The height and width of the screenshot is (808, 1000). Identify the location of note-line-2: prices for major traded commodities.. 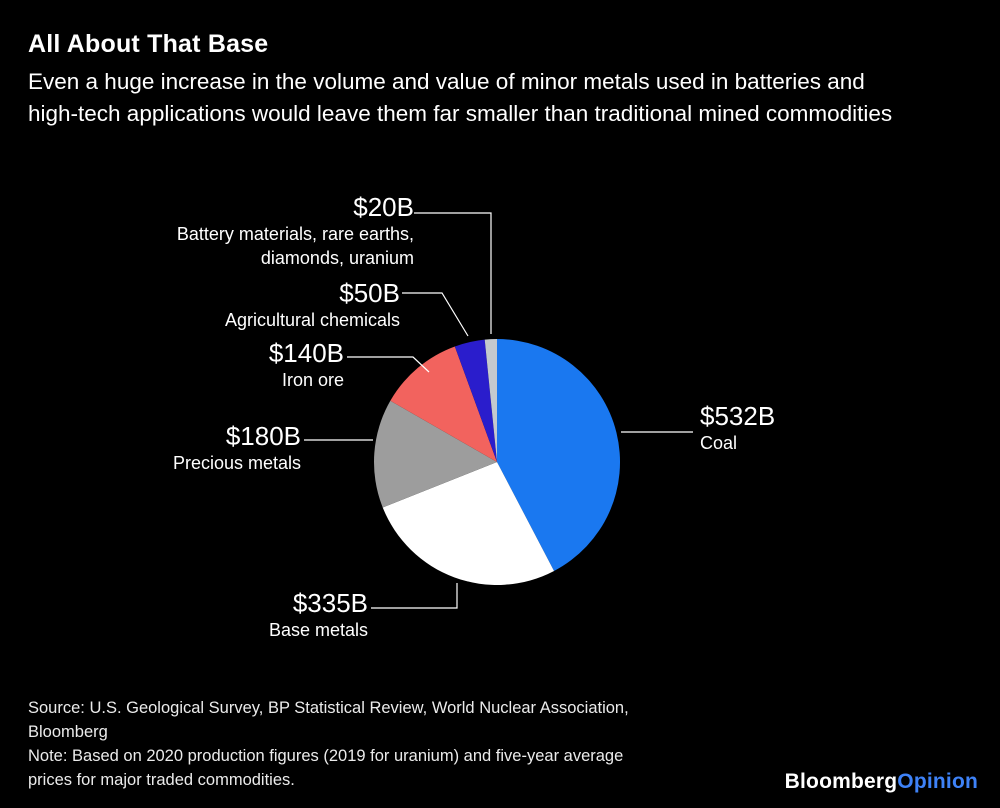
(161, 780).